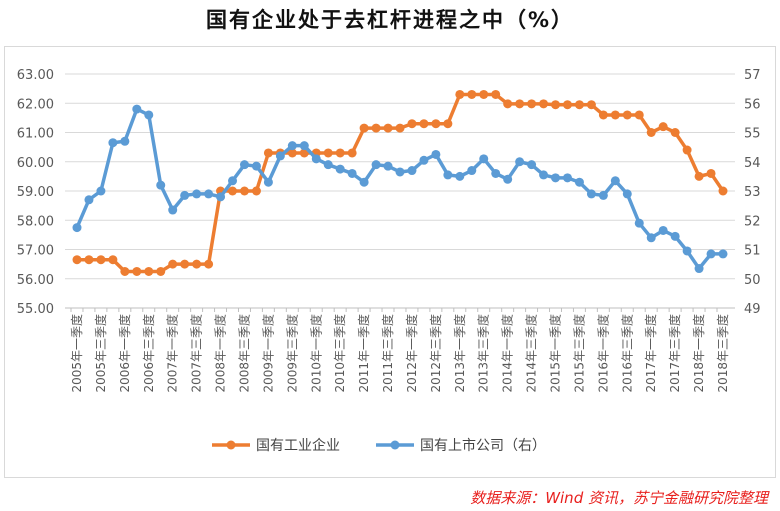  Describe the element at coordinates (752, 163) in the screenshot. I see `right-axis-tick-label: 54` at that location.